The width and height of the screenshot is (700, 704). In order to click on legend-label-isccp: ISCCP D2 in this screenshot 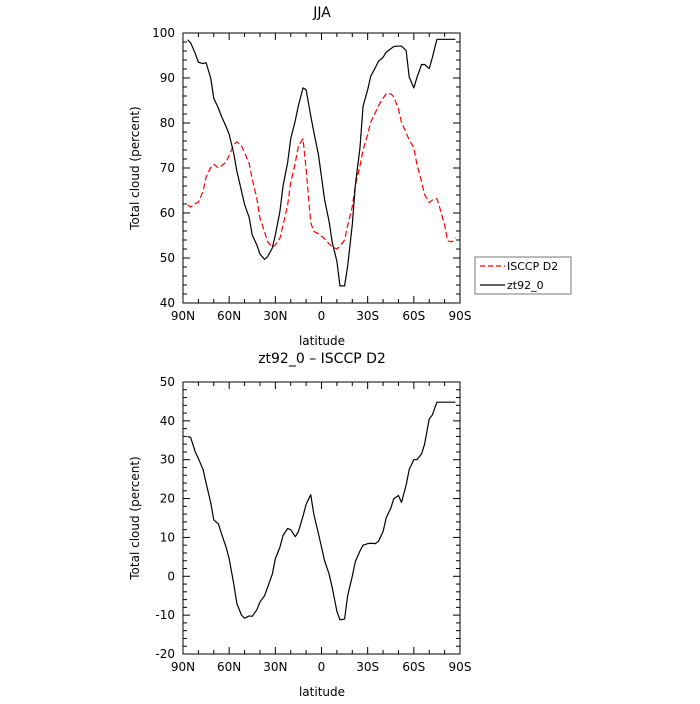, I will do `click(532, 266)`.